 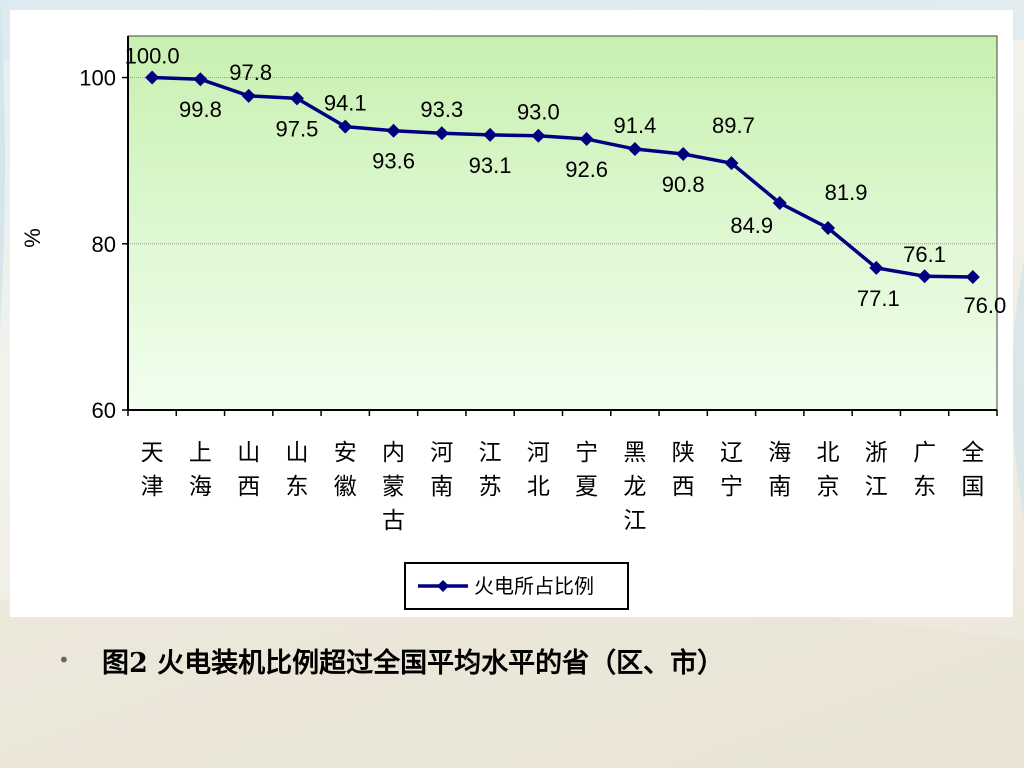 What do you see at coordinates (200, 109) in the screenshot?
I see `data-label: 99.8` at bounding box center [200, 109].